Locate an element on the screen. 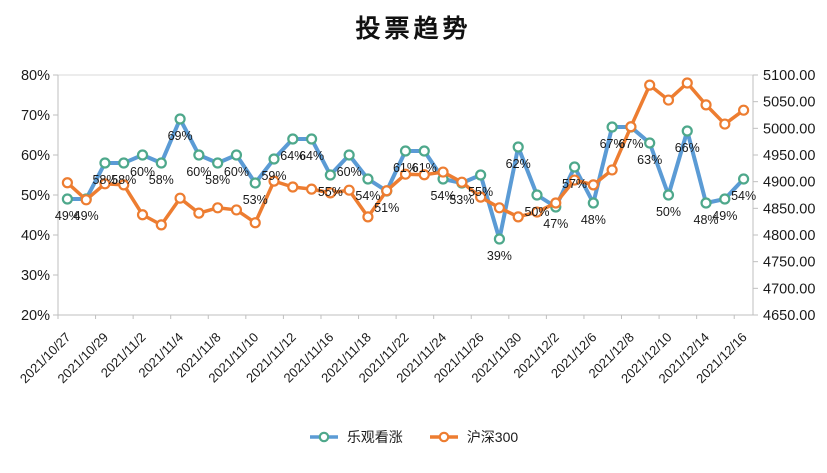 The image size is (827, 473). y-axis-right-label: 5050.00 is located at coordinates (789, 103).